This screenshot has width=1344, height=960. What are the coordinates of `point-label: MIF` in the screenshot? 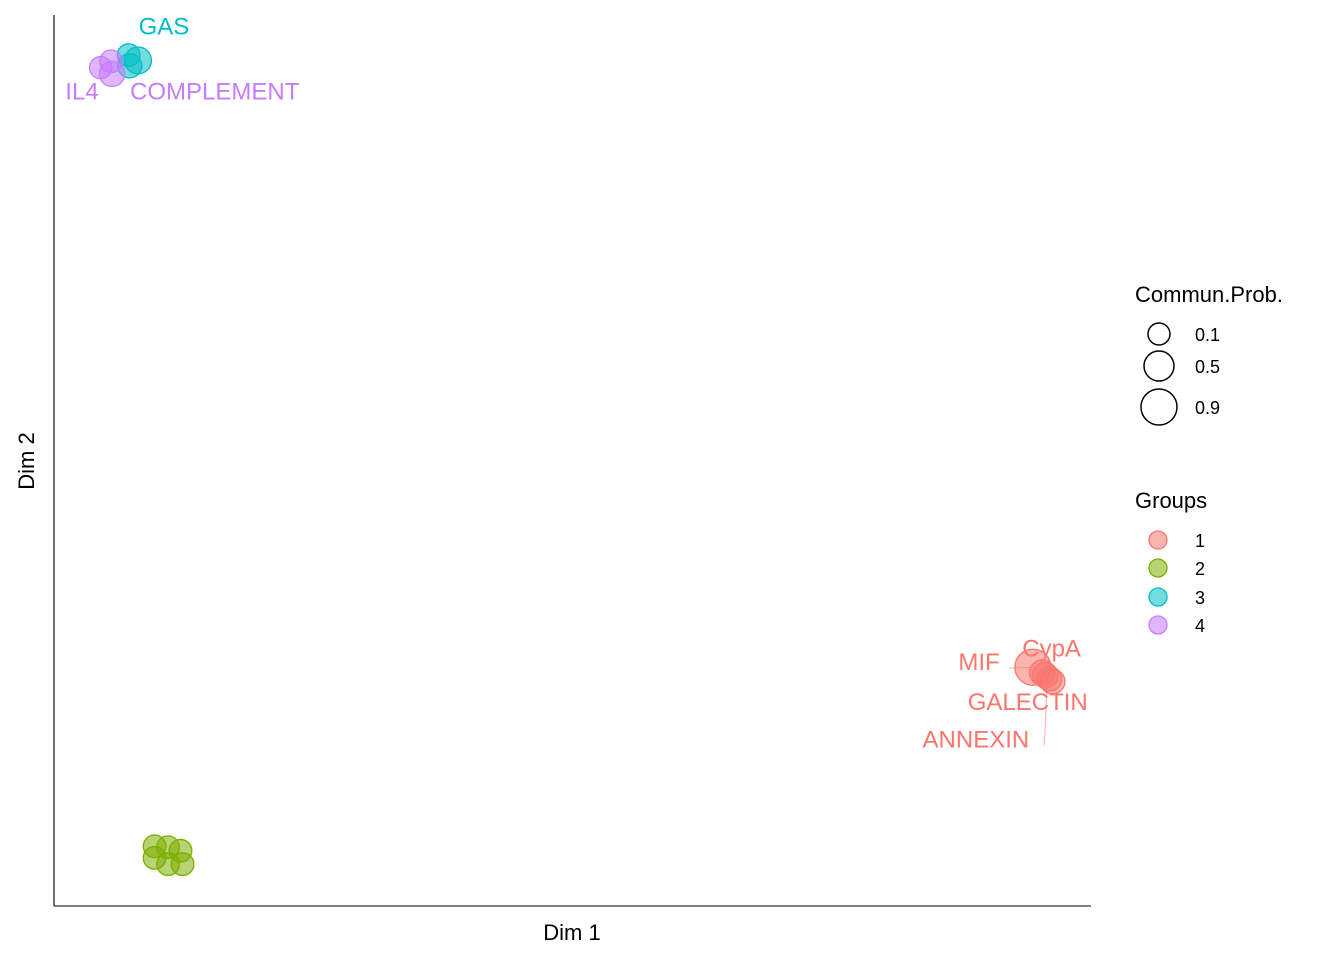 It's located at (978, 662).